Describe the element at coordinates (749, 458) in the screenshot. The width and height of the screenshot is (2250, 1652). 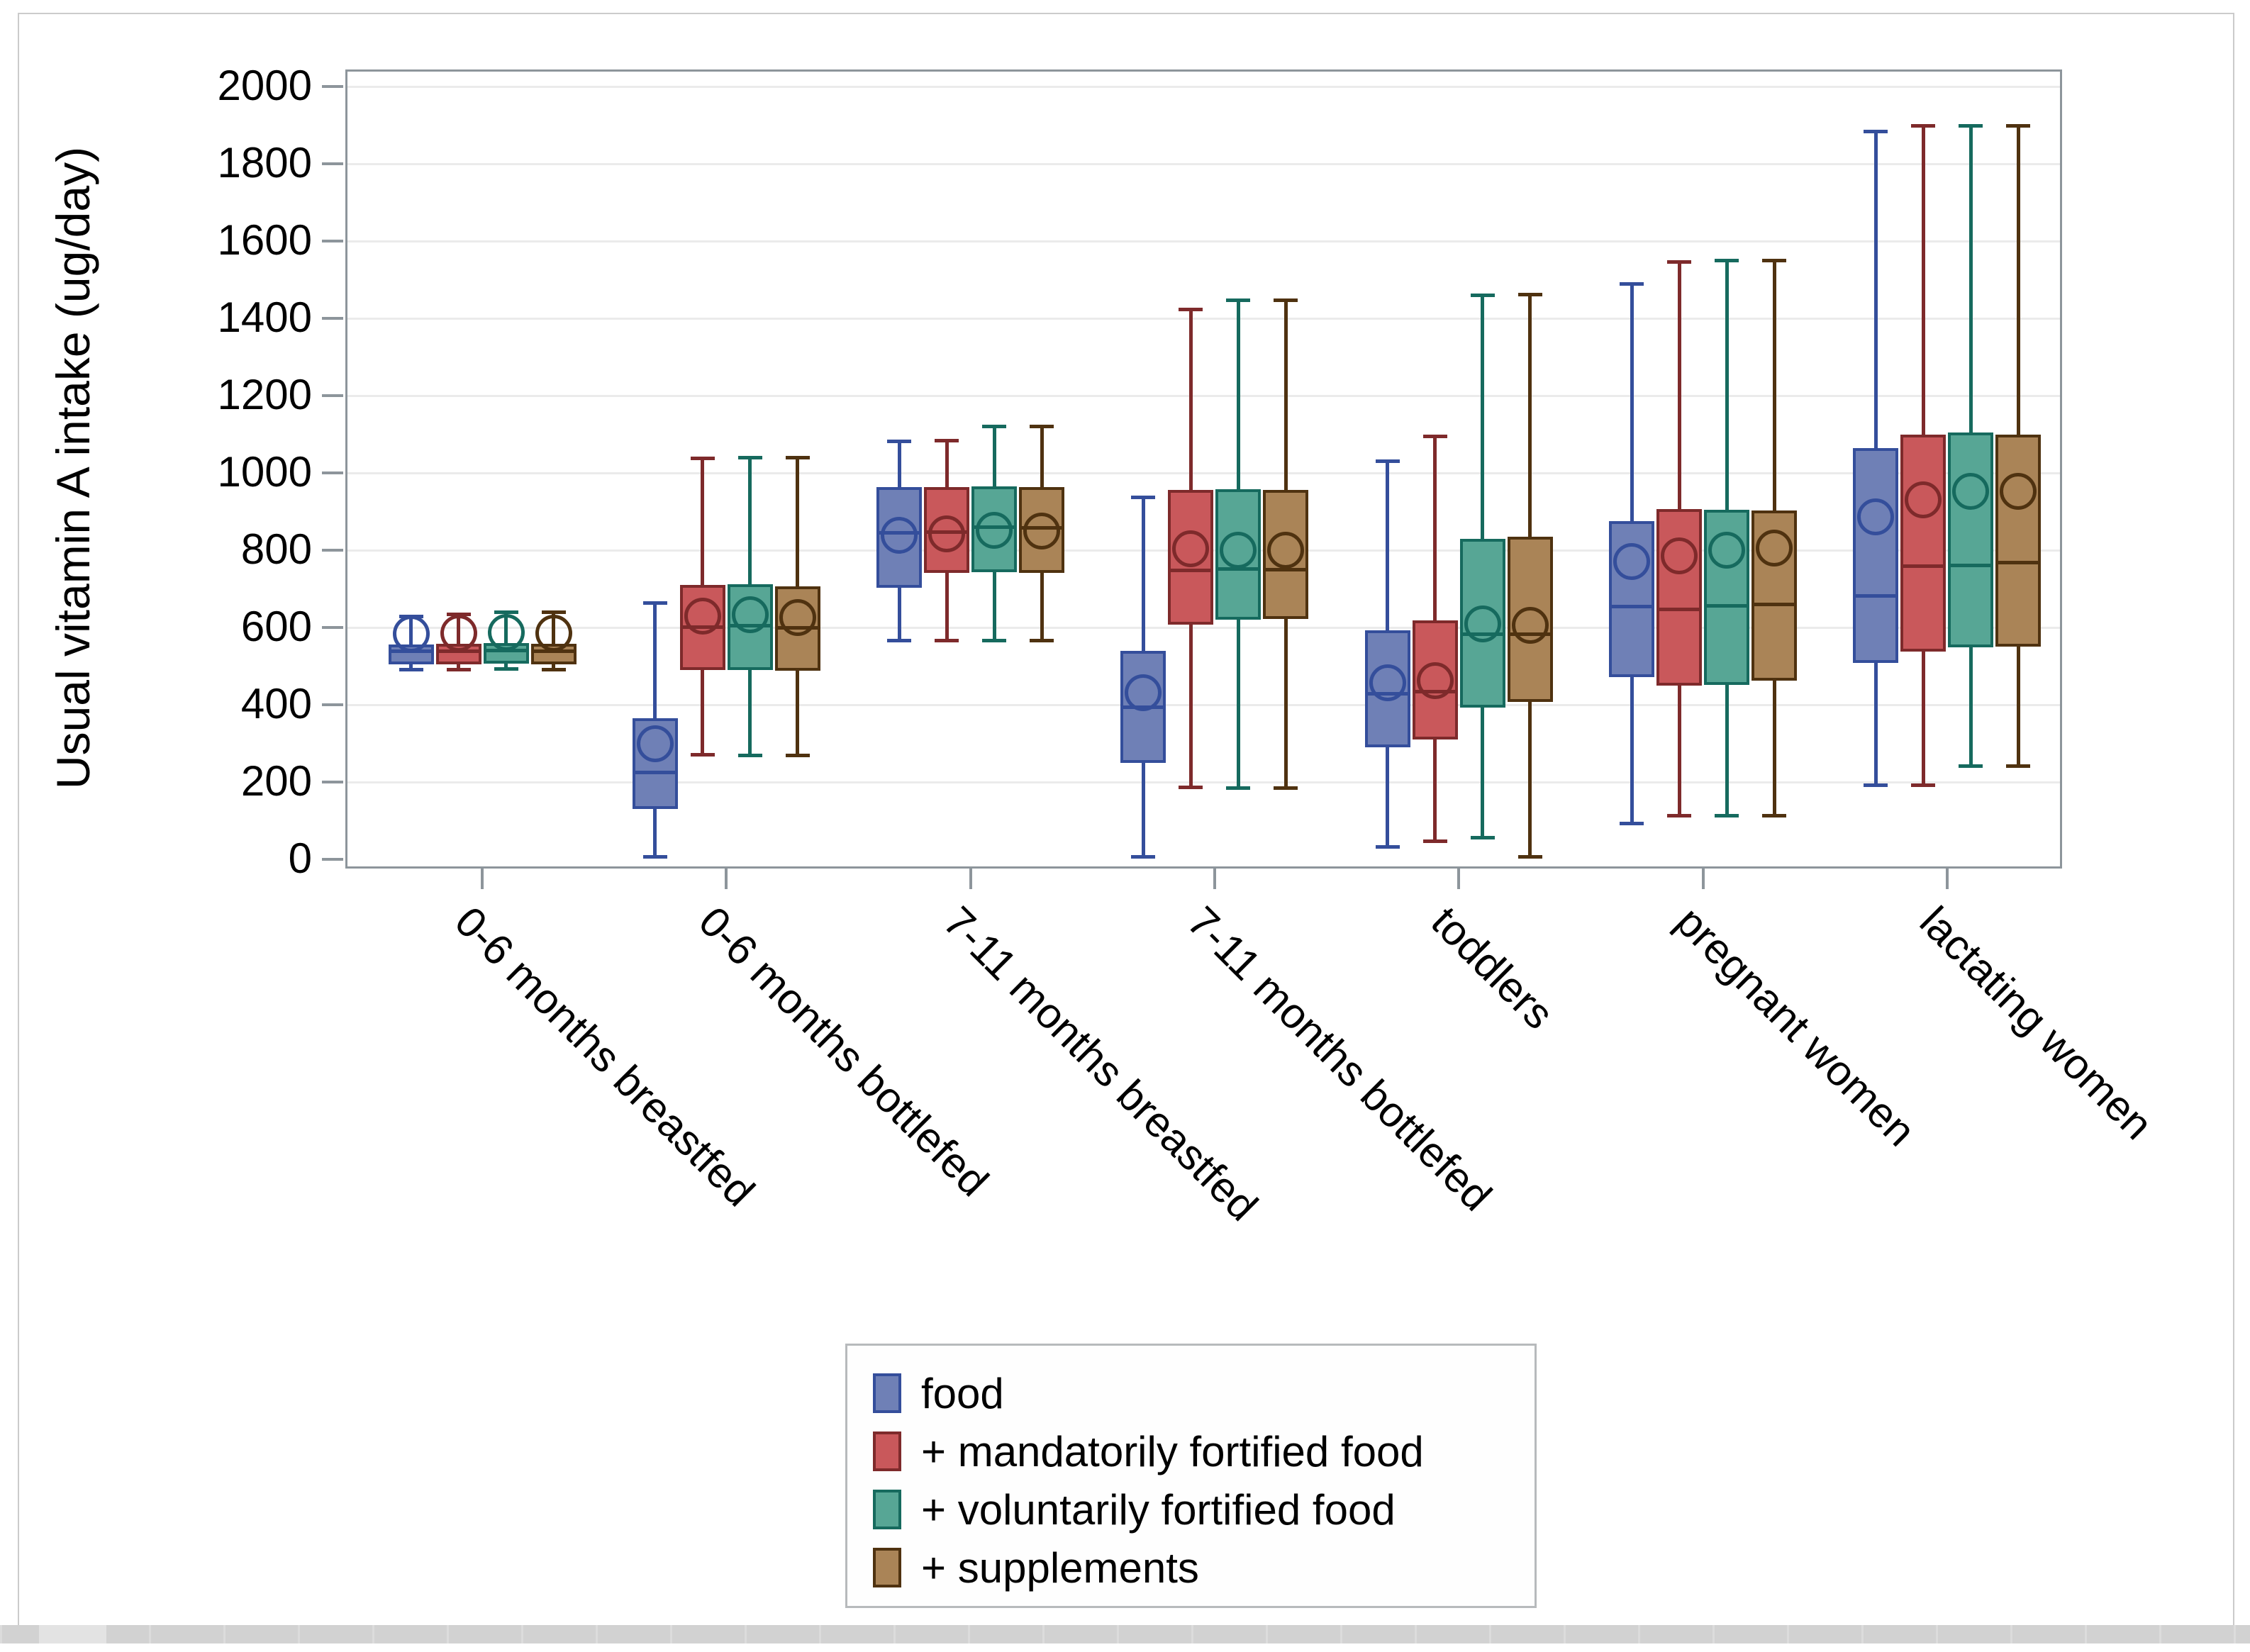
I see `box-2-series-3-whisker-cap-top` at that location.